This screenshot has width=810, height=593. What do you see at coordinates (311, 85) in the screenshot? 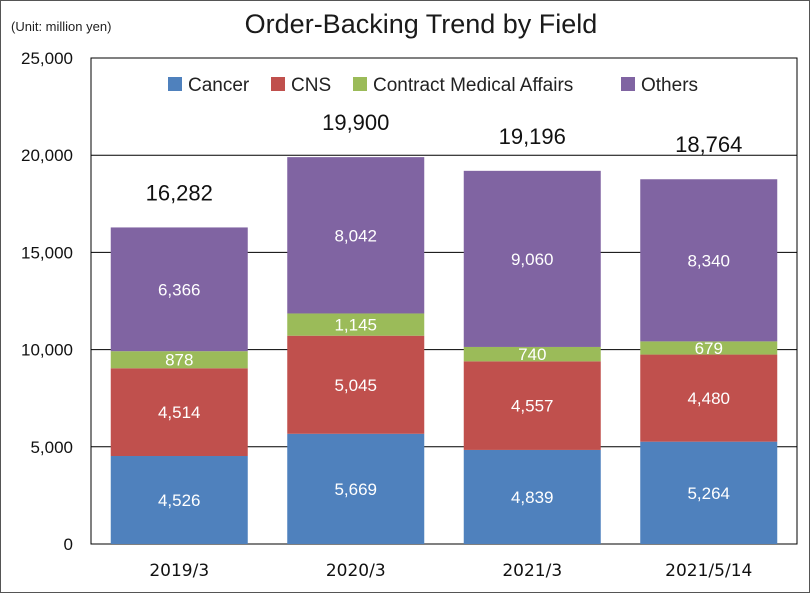
I see `legend-label: CNS` at bounding box center [311, 85].